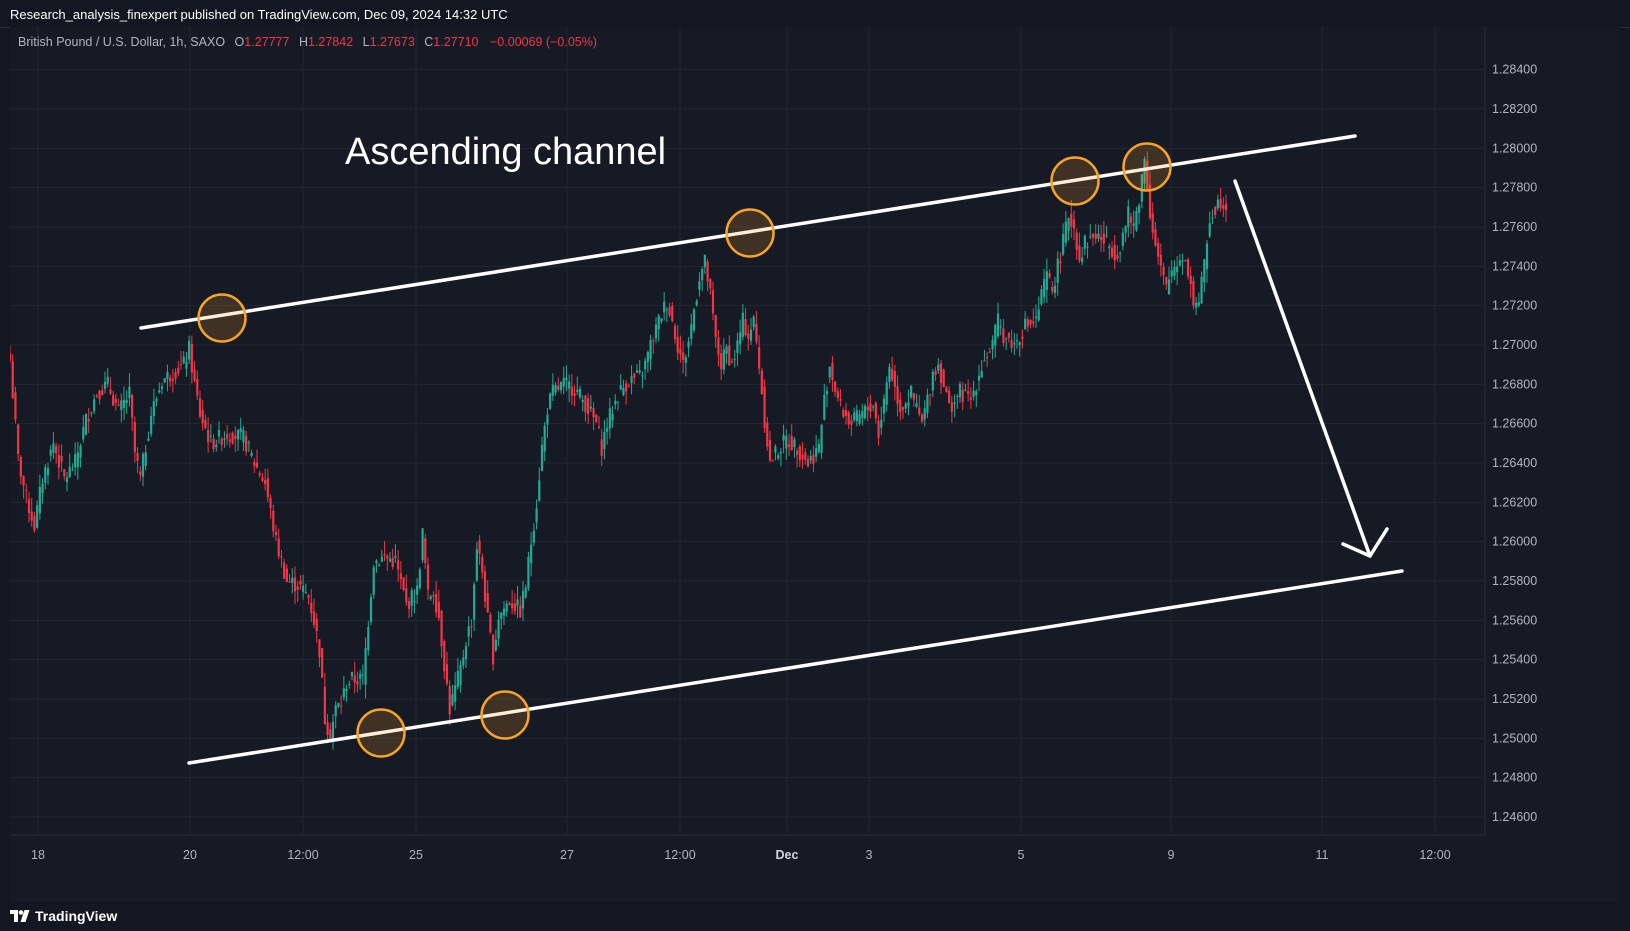  Describe the element at coordinates (302, 855) in the screenshot. I see `x-tick-label: 12:00` at that location.